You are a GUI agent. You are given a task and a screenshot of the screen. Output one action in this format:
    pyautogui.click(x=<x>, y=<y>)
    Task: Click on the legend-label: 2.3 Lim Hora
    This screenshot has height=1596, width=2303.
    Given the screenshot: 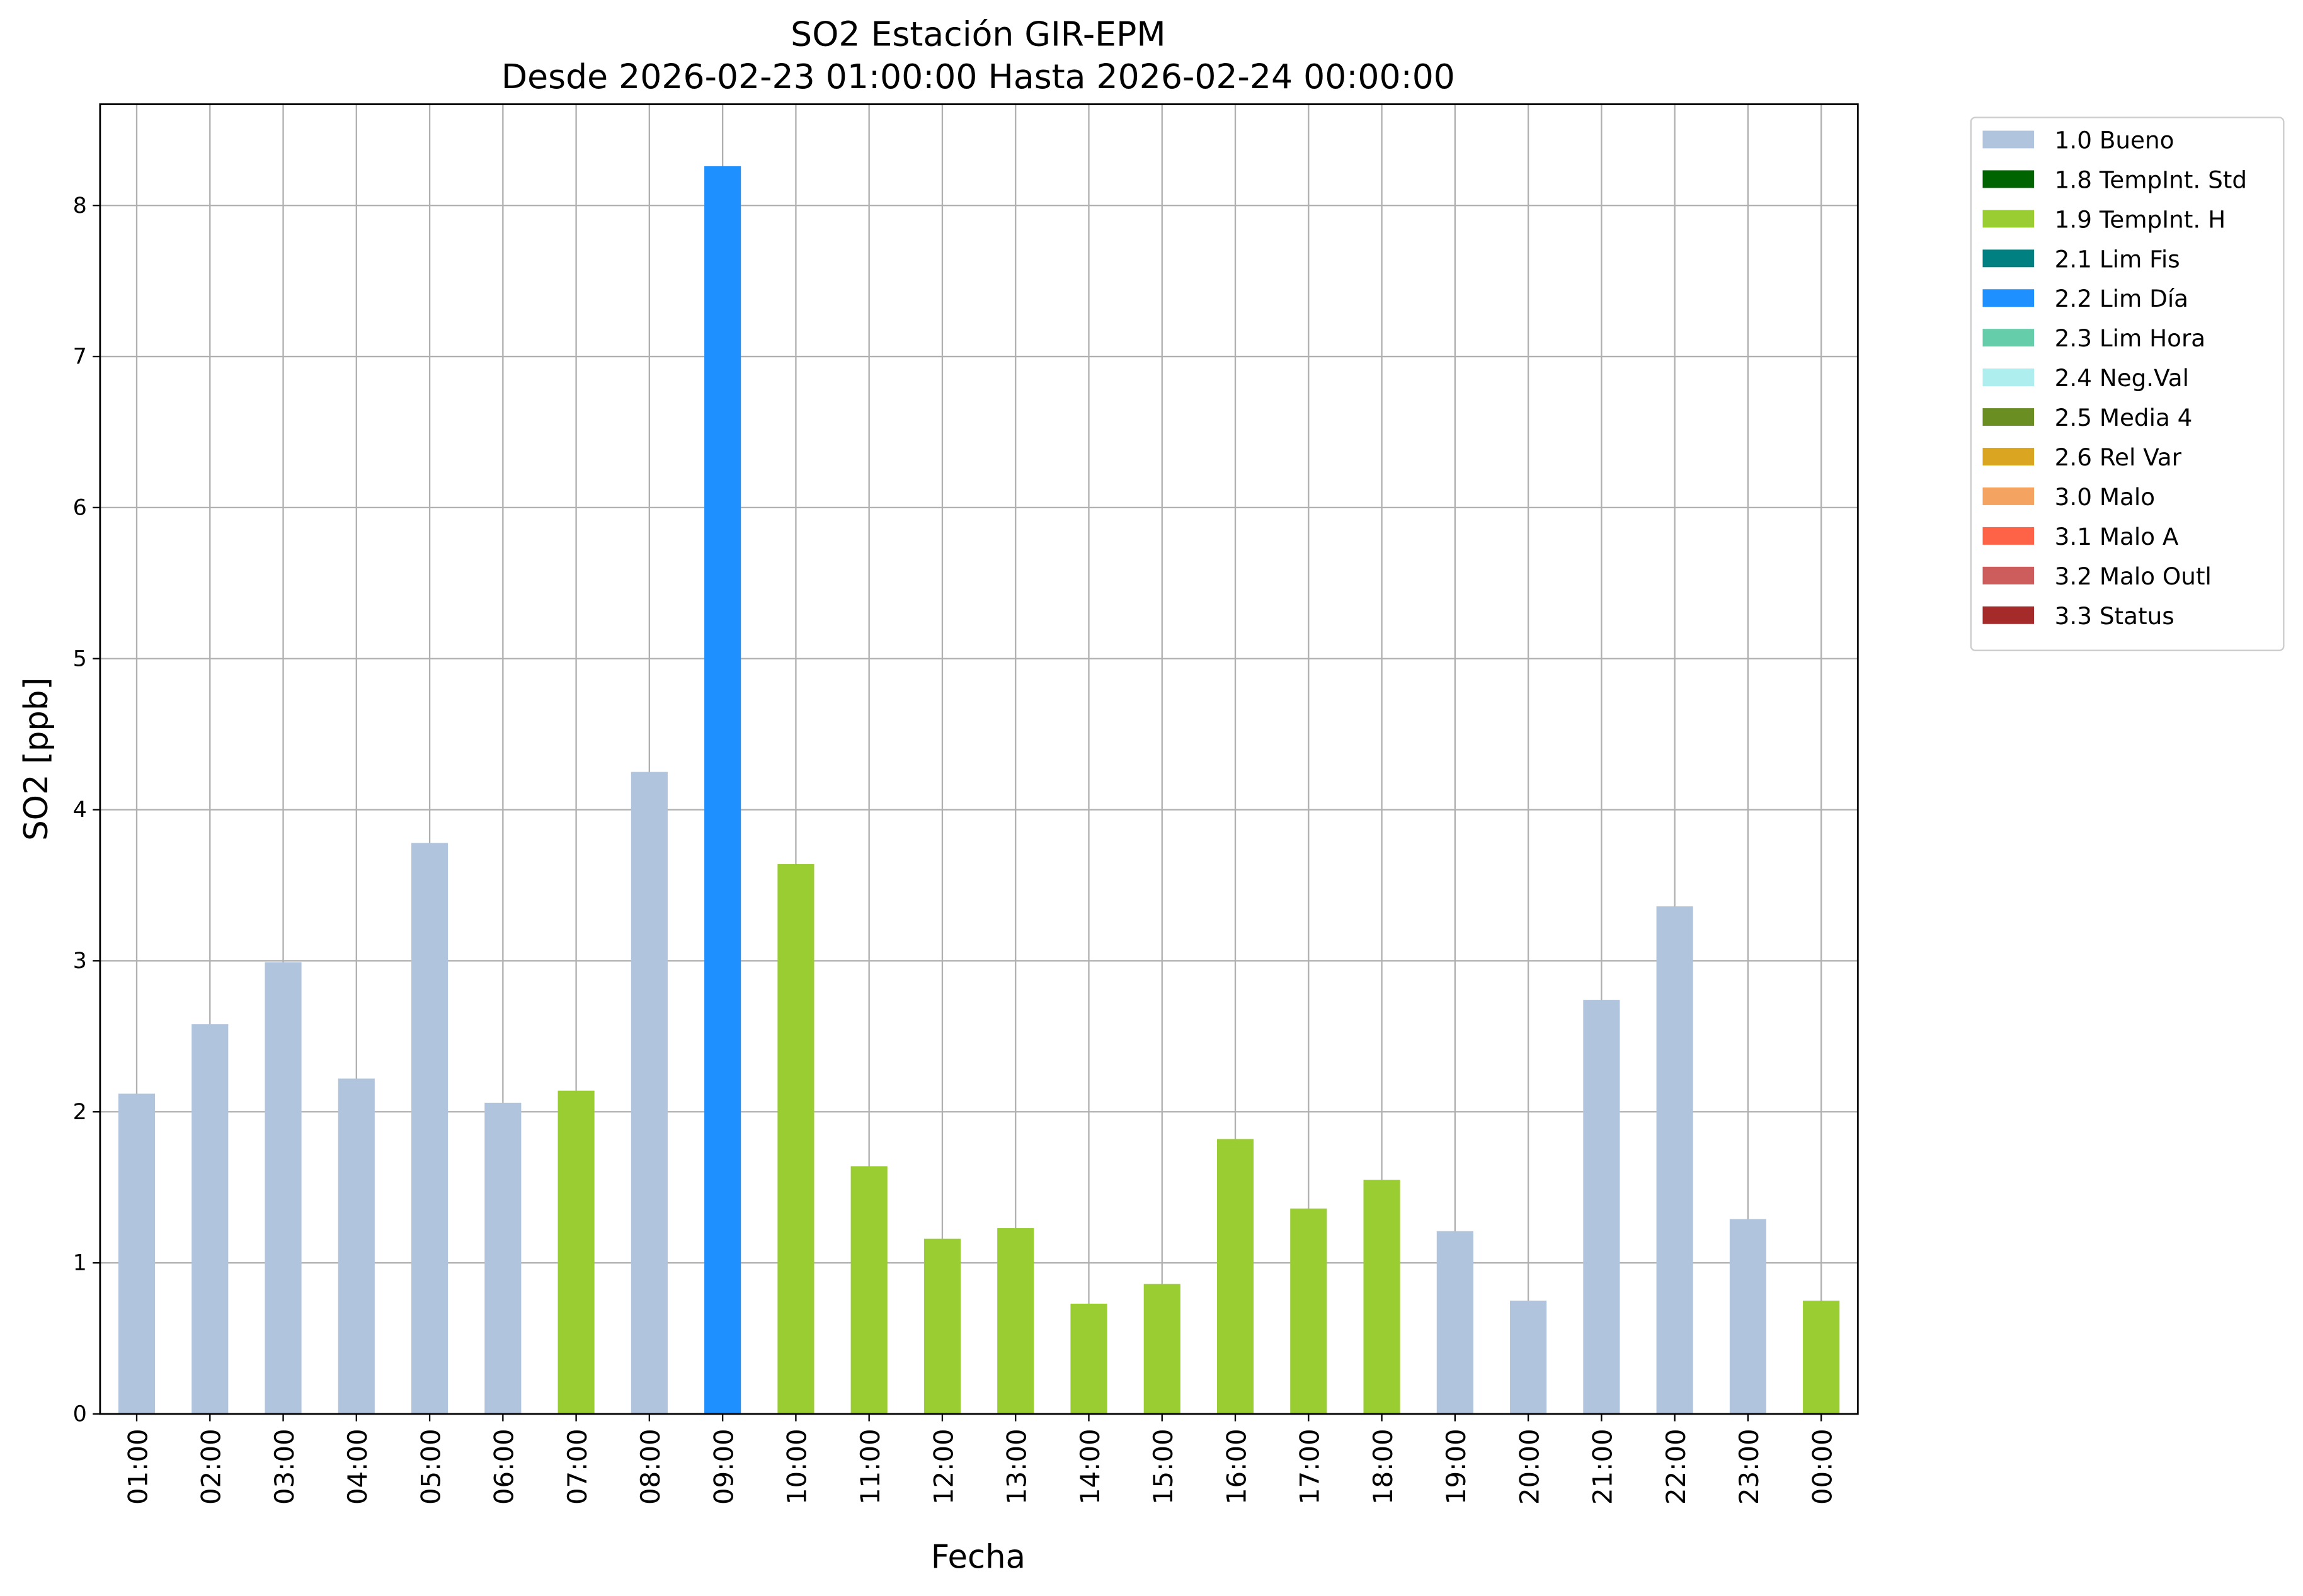 What is the action you would take?
    pyautogui.click(x=2130, y=338)
    